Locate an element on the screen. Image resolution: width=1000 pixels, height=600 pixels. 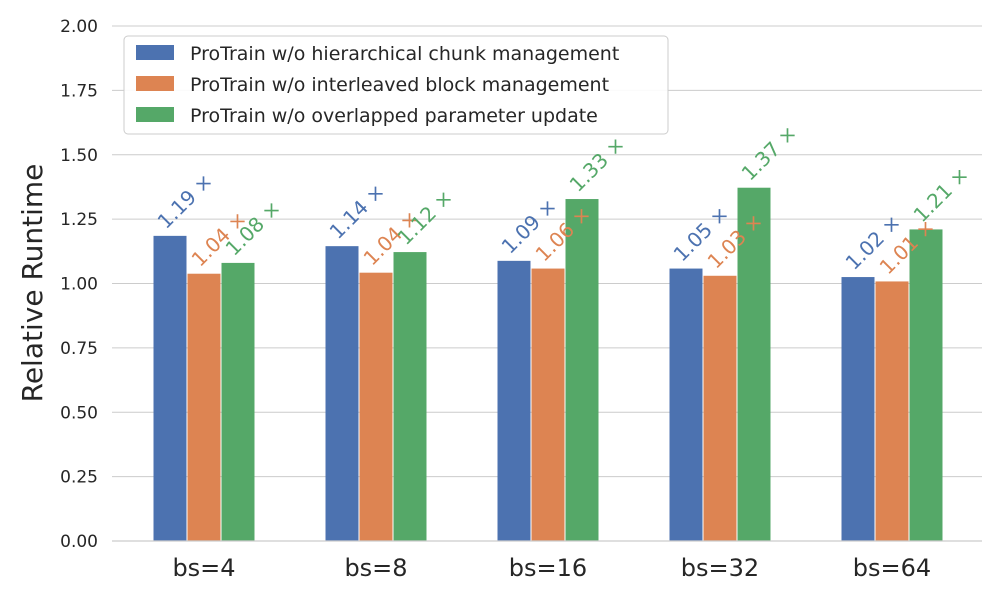
bar-value-label: 1.19 × is located at coordinates (185, 201).